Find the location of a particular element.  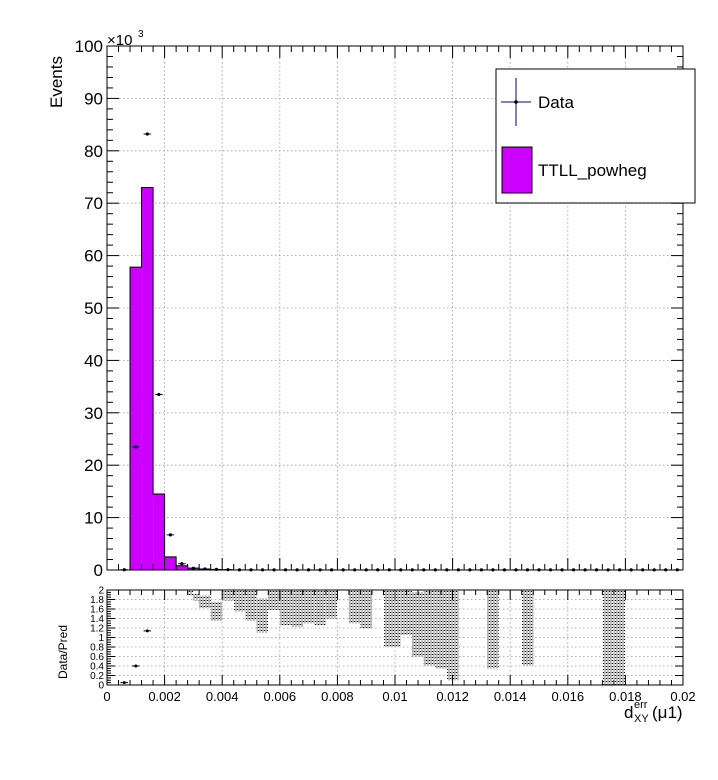

main-y-tick-label: 90 is located at coordinates (93, 98).